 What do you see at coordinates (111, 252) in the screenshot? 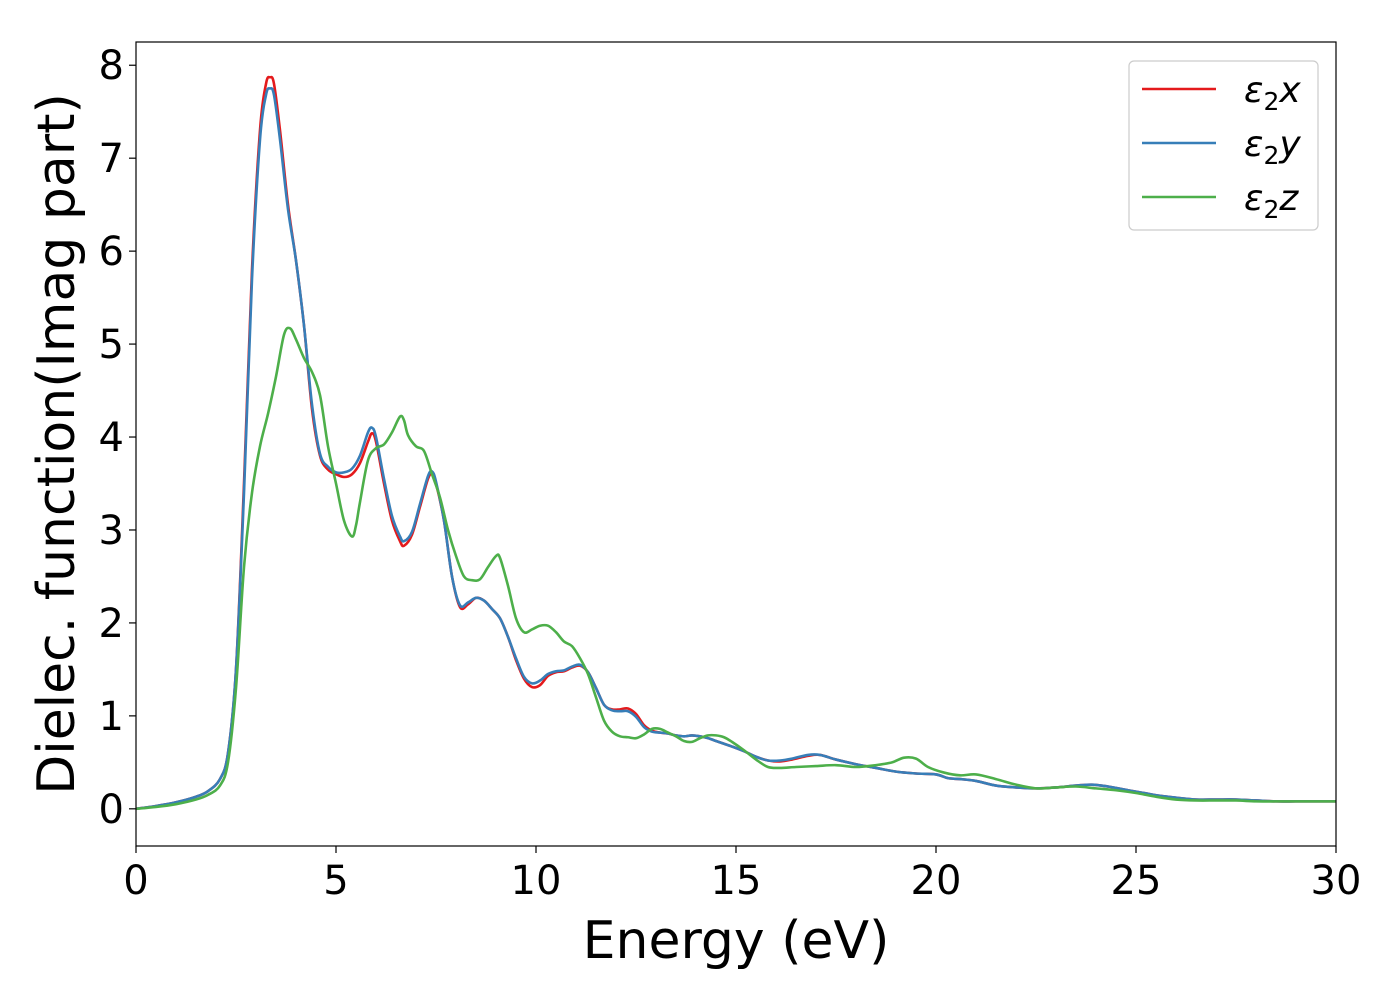
I see `y-tick-label: 6` at bounding box center [111, 252].